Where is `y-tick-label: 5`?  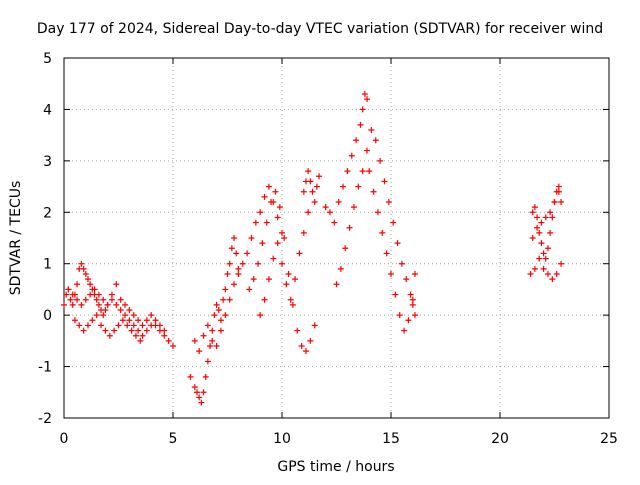
y-tick-label: 5 is located at coordinates (47, 59).